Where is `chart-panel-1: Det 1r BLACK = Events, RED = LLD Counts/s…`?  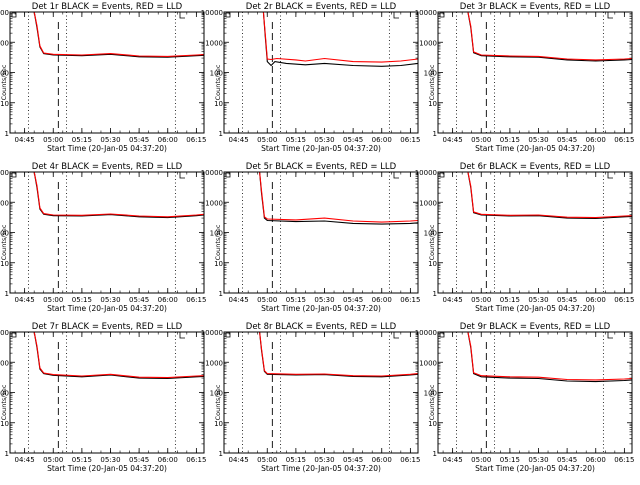
chart-panel-1: Det 1r BLACK = Events, RED = LLD Counts/s… is located at coordinates (103, 77).